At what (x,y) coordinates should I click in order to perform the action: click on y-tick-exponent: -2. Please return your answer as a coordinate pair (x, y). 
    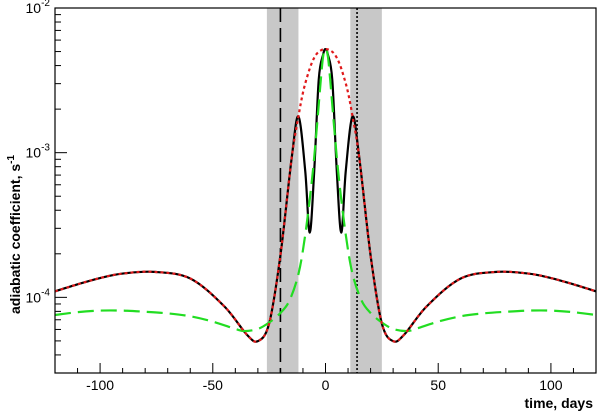
    Looking at the image, I should click on (45, 4).